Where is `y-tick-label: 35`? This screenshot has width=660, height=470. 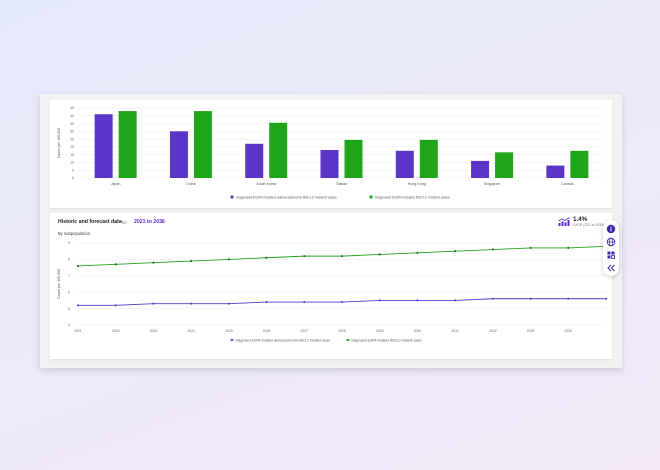 y-tick-label: 35 is located at coordinates (72, 124).